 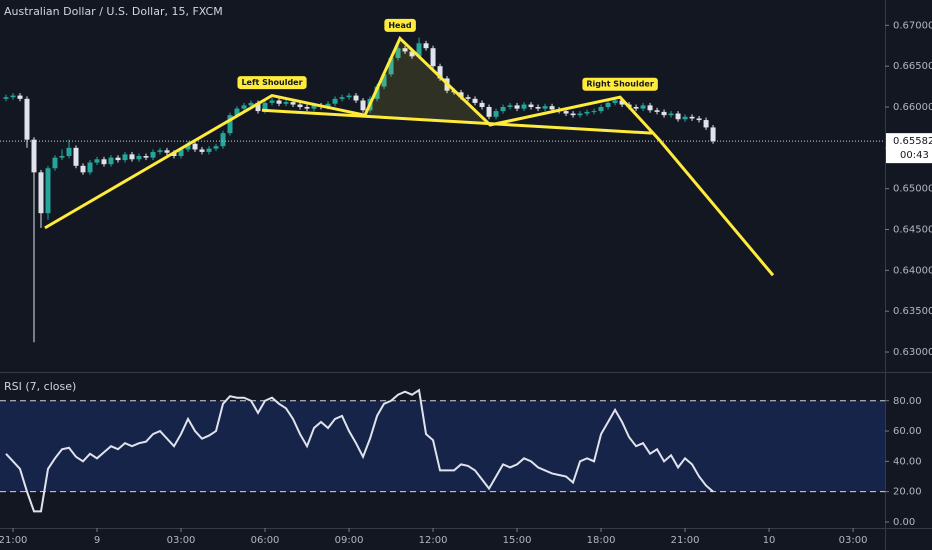 I want to click on head-shade, so click(x=427, y=81).